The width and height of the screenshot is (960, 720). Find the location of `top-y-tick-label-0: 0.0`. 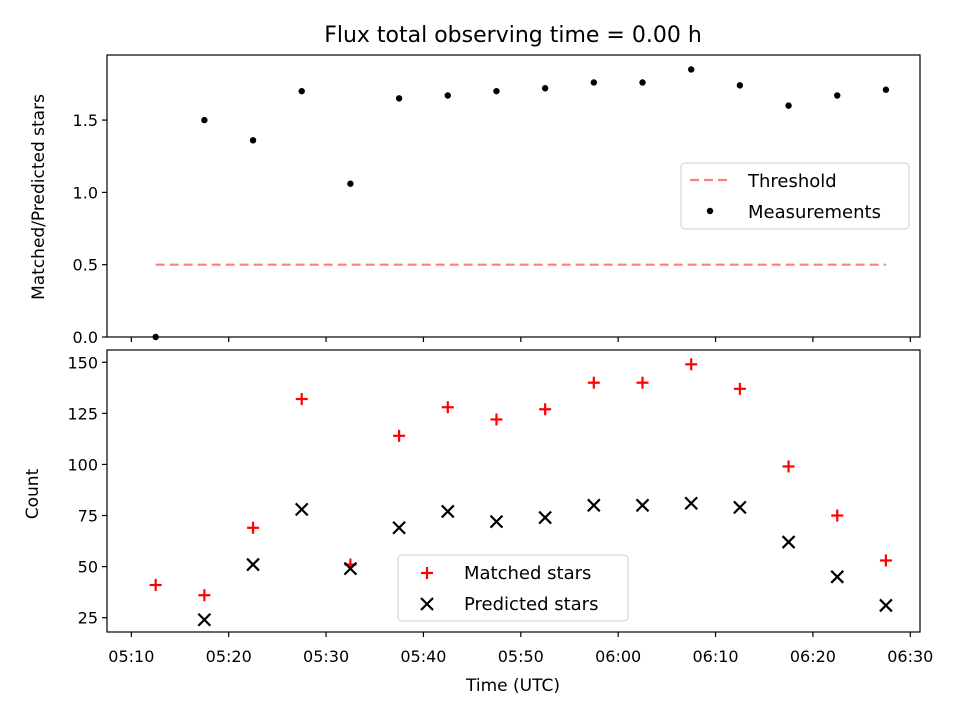

top-y-tick-label-0: 0.0 is located at coordinates (85, 337).